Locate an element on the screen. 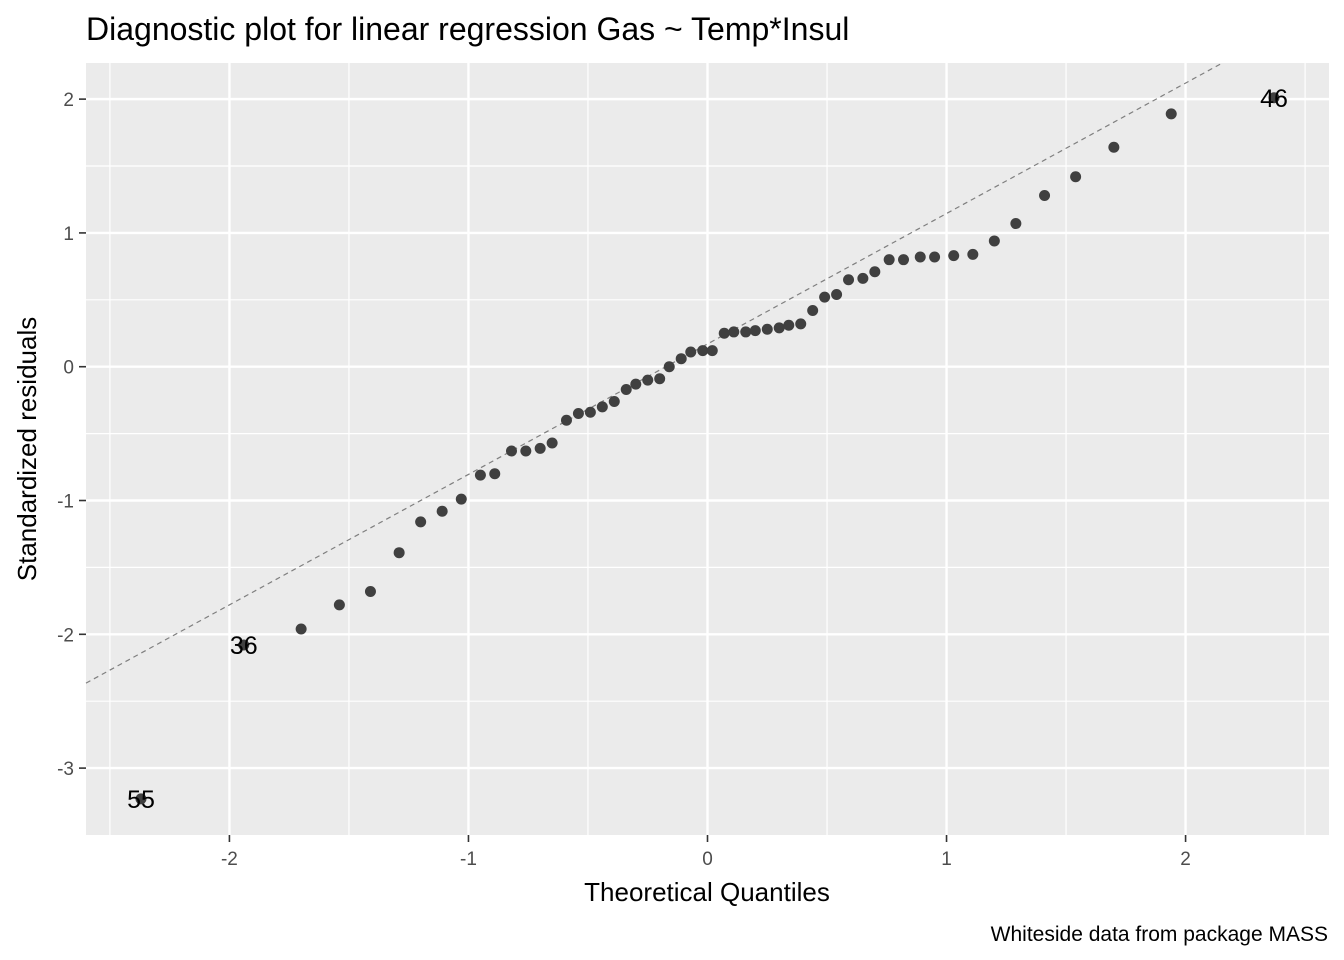 The image size is (1344, 960). y-tick-label: -1 is located at coordinates (65, 502).